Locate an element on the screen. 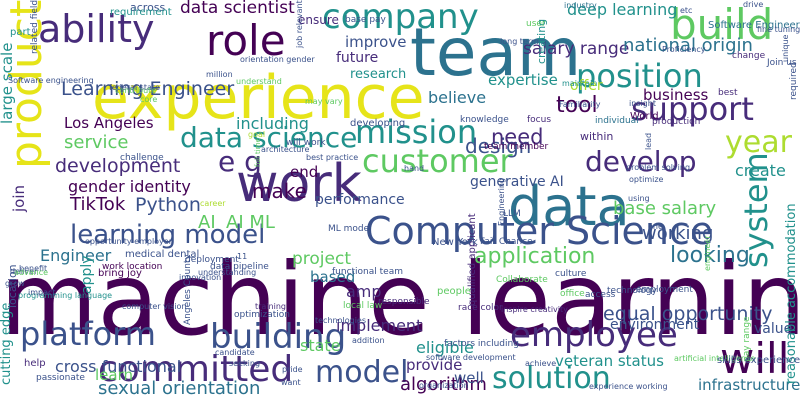 This screenshot has width=800, height=400. word-artificial-intelligence: artificial intelligence is located at coordinates (715, 358).